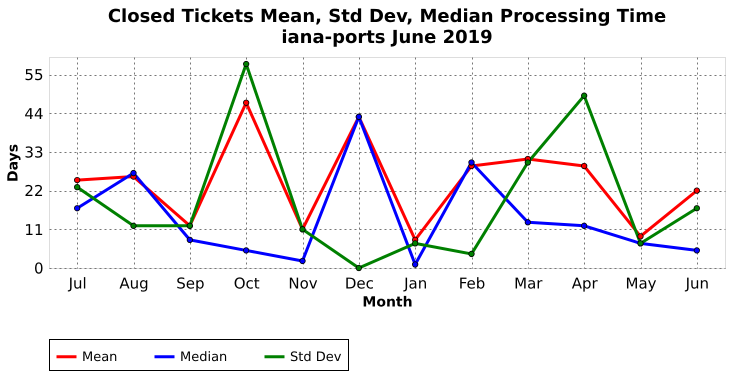  Describe the element at coordinates (387, 37) in the screenshot. I see `chart-subtitle: iana-ports June 2019` at that location.